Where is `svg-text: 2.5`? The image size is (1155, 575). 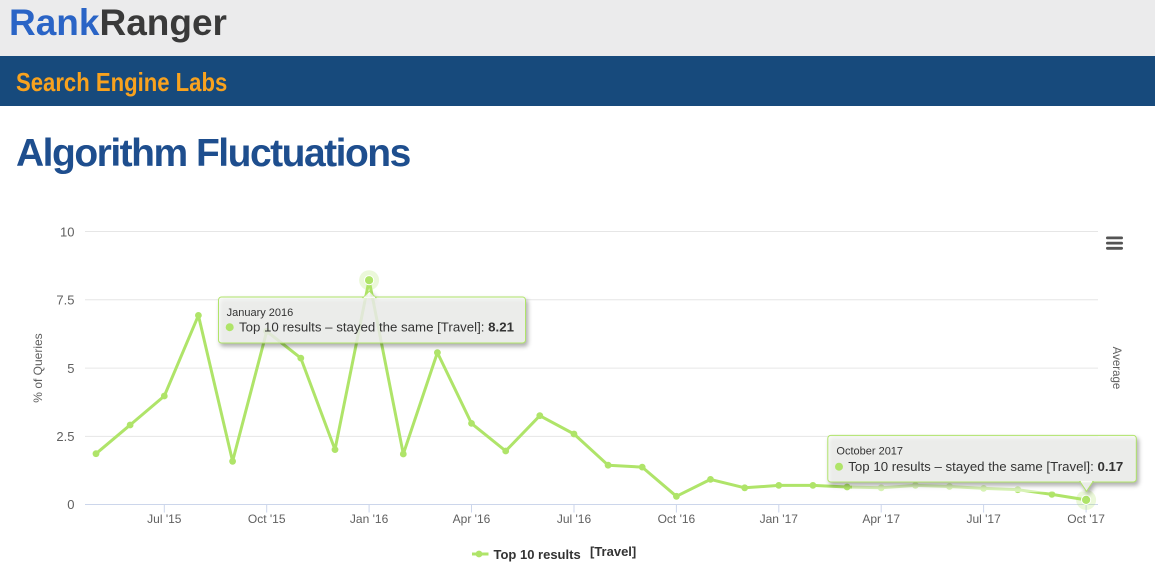
svg-text: 2.5 is located at coordinates (65, 436).